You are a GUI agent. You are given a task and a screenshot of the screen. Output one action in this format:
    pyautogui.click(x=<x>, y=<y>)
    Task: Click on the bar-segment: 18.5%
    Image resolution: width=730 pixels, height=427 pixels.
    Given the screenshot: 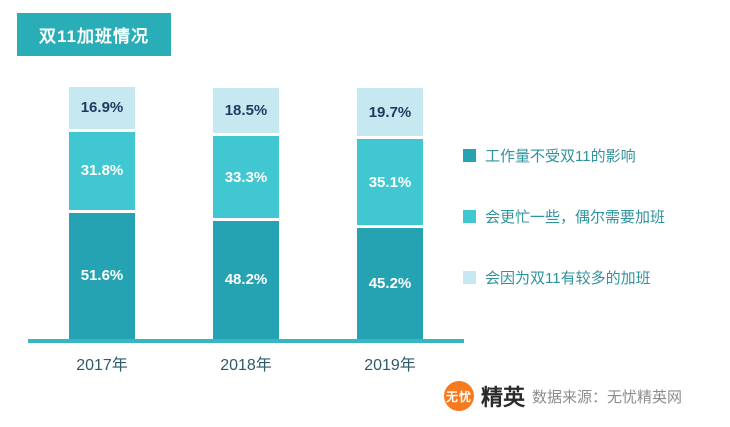 What is the action you would take?
    pyautogui.click(x=246, y=111)
    